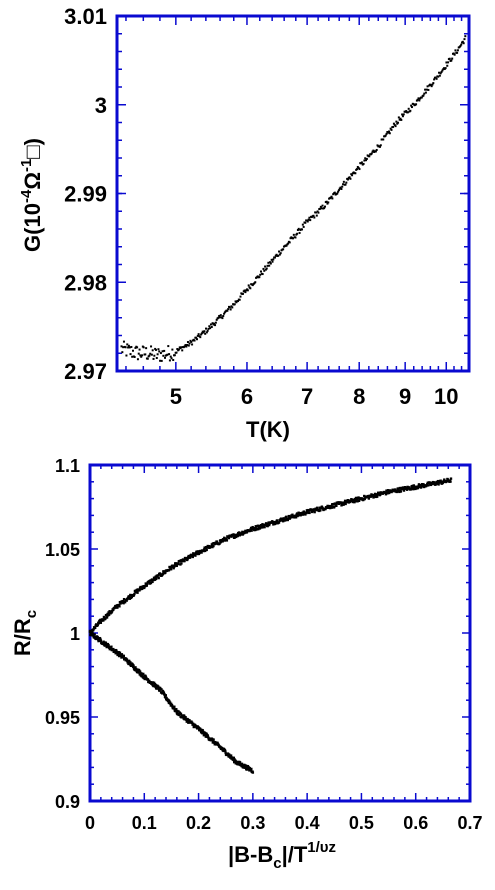 The image size is (495, 890). I want to click on chart2-x-tick-label: 0.6, so click(415, 823).